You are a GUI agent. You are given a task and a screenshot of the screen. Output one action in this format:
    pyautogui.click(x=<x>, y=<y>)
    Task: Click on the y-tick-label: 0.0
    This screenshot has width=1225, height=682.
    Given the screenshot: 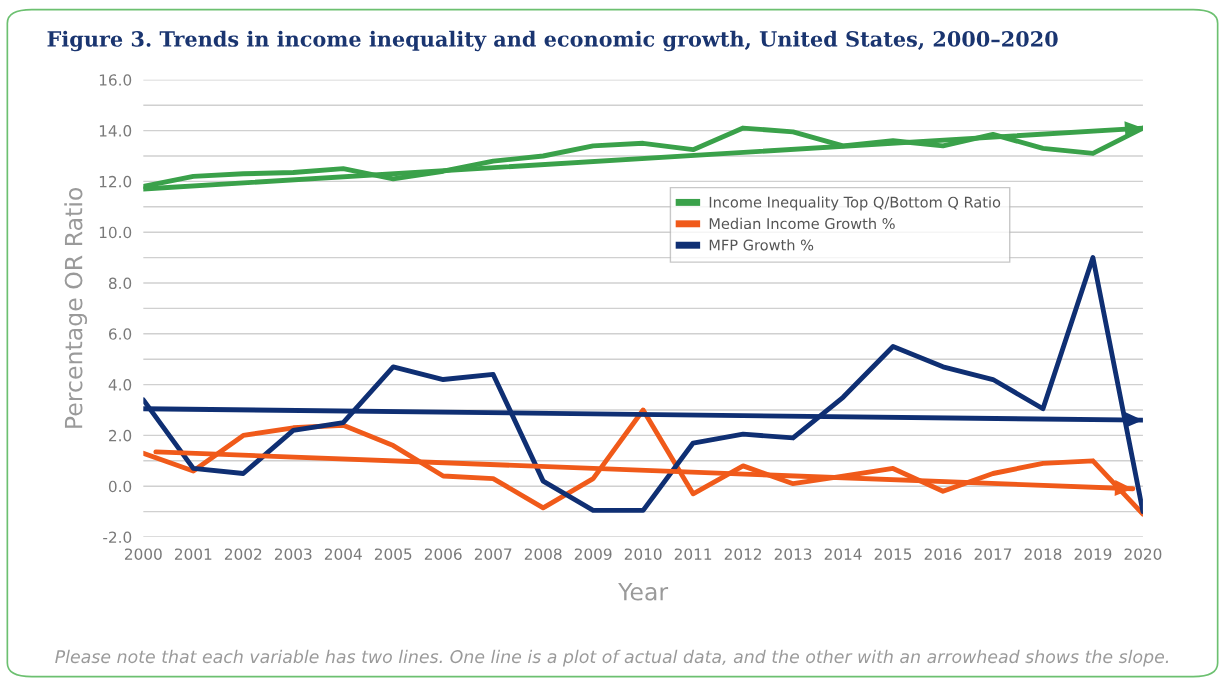 What is the action you would take?
    pyautogui.click(x=120, y=486)
    